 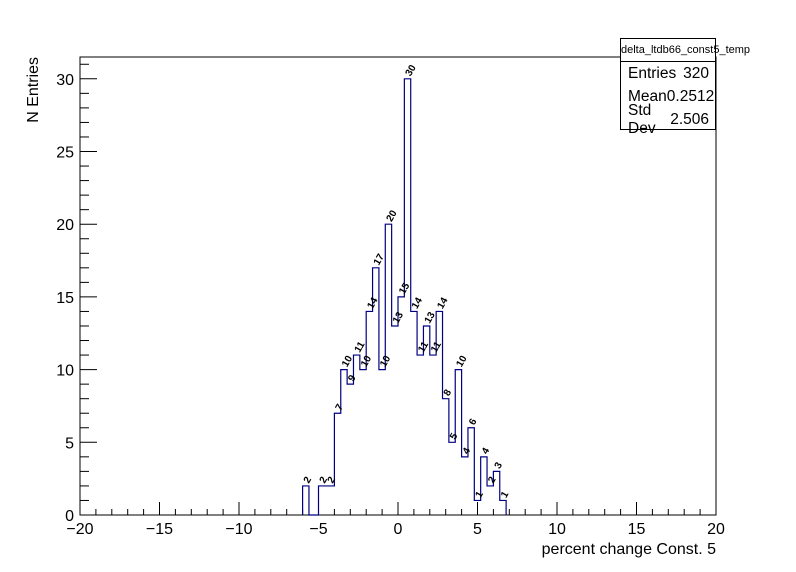 What do you see at coordinates (499, 465) in the screenshot?
I see `bin-count-label: 3` at bounding box center [499, 465].